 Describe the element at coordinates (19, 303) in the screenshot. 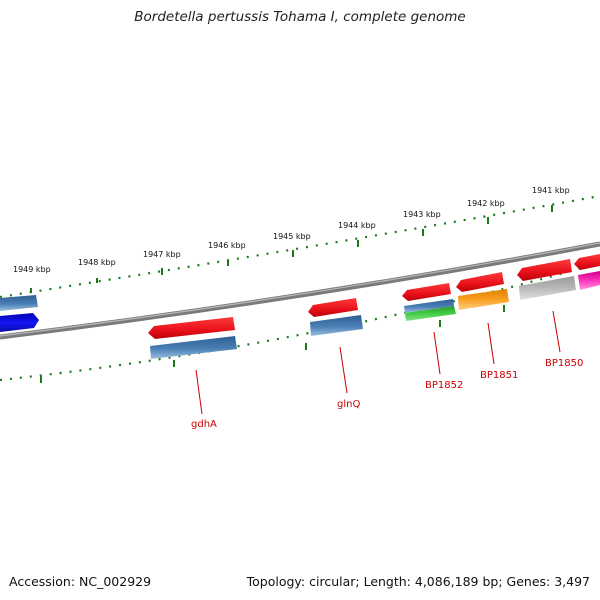

I see `gene-left-blue` at that location.